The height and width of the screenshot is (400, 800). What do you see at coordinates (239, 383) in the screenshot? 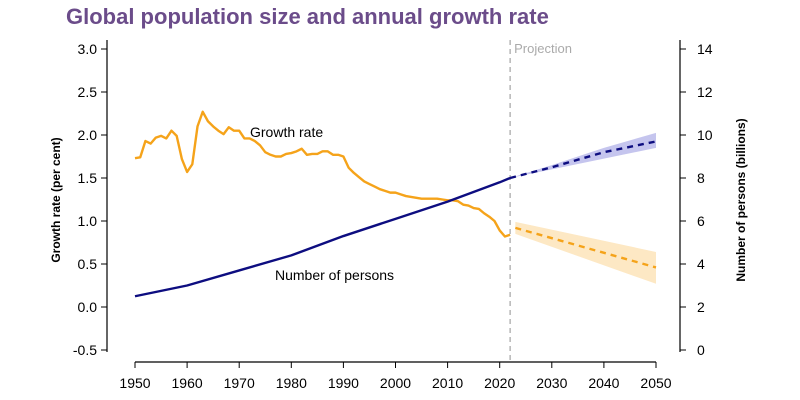
I see `x-tick-label: 1970` at bounding box center [239, 383].